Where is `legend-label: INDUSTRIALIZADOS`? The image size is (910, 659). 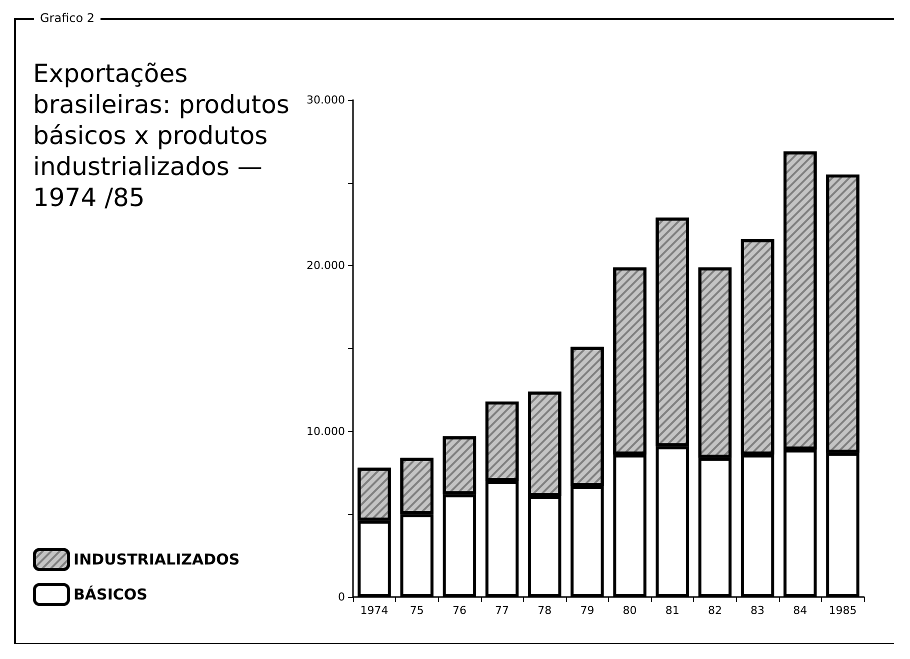
legend-label: INDUSTRIALIZADOS is located at coordinates (157, 559).